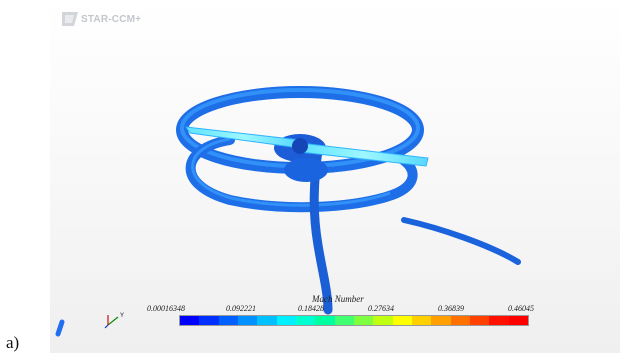 This screenshot has height=353, width=620. Describe the element at coordinates (70, 19) in the screenshot. I see `star-ccm-logo-icon` at that location.